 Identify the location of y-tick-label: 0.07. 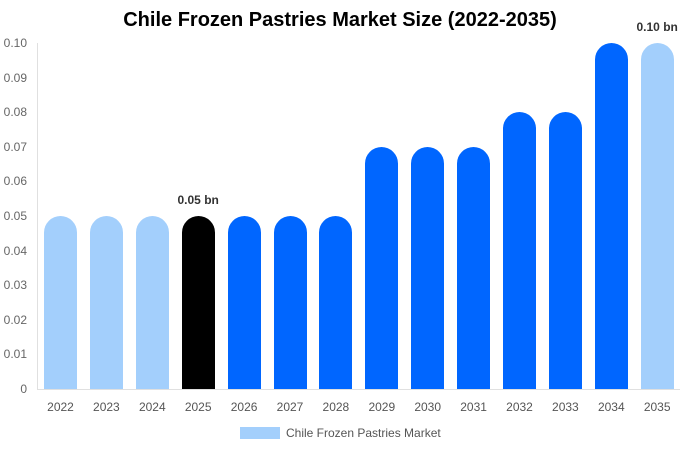
(15, 146).